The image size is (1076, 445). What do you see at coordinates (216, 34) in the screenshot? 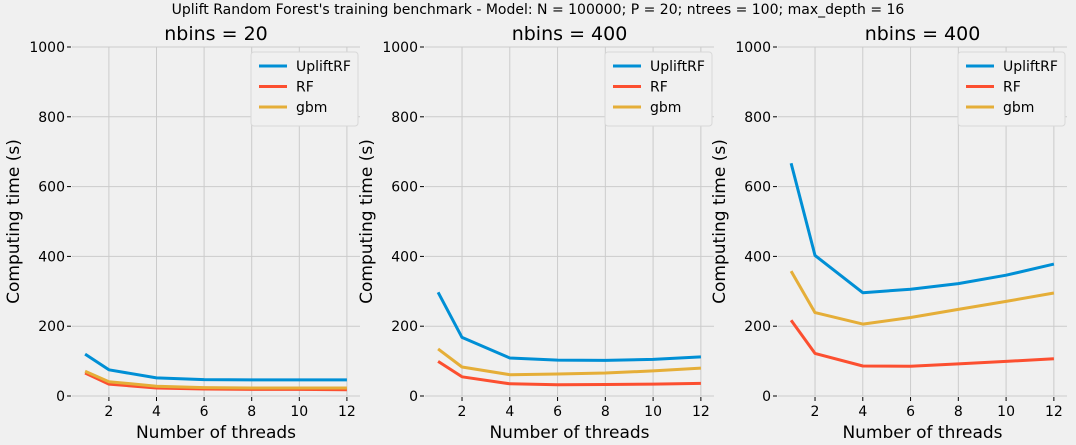
I see `chart-title: nbins = 20` at bounding box center [216, 34].